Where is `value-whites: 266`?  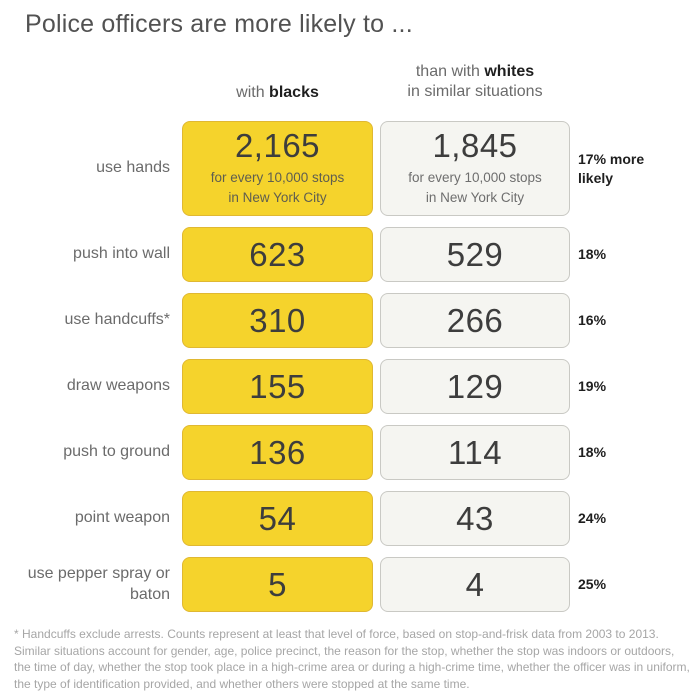 value-whites: 266 is located at coordinates (475, 320).